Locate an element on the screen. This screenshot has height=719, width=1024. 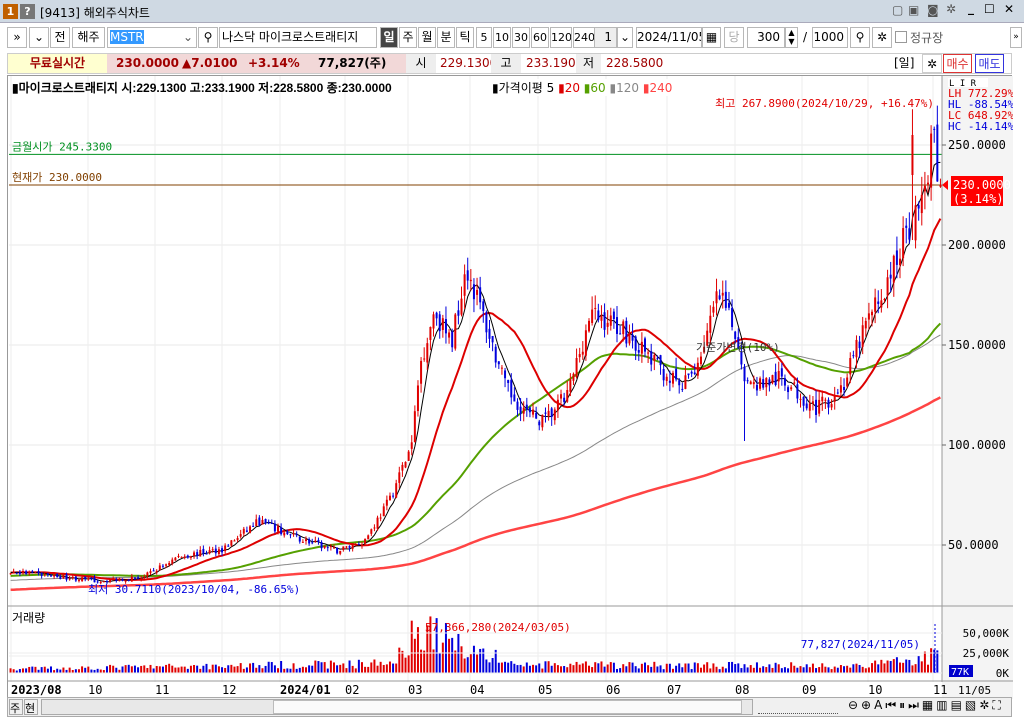
search-icon: ⚲ is located at coordinates (208, 37).